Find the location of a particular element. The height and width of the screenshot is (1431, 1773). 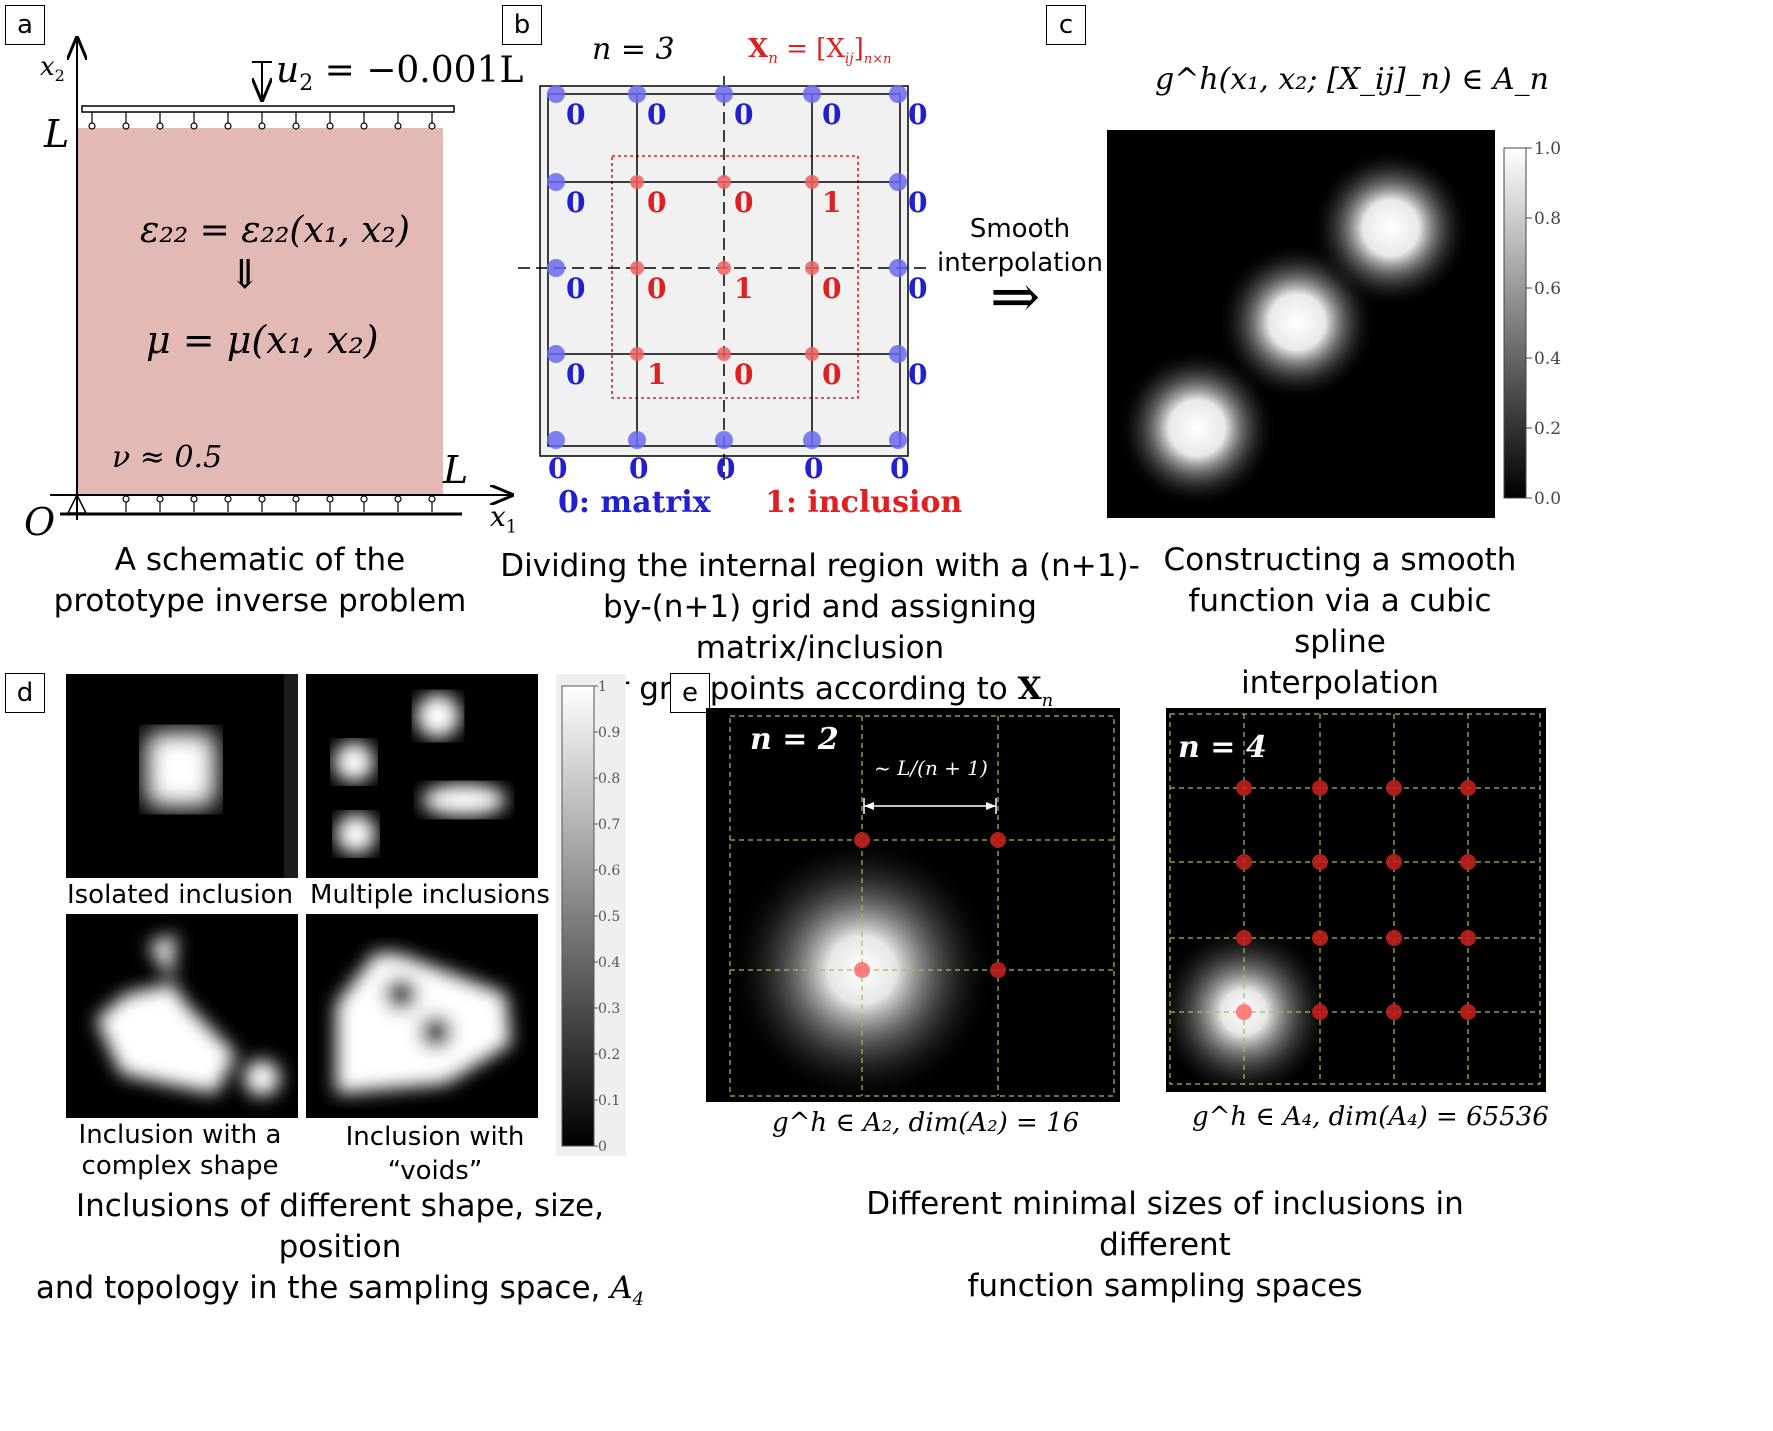

spacing-label: ~ L/(n + 1) is located at coordinates (931, 768).